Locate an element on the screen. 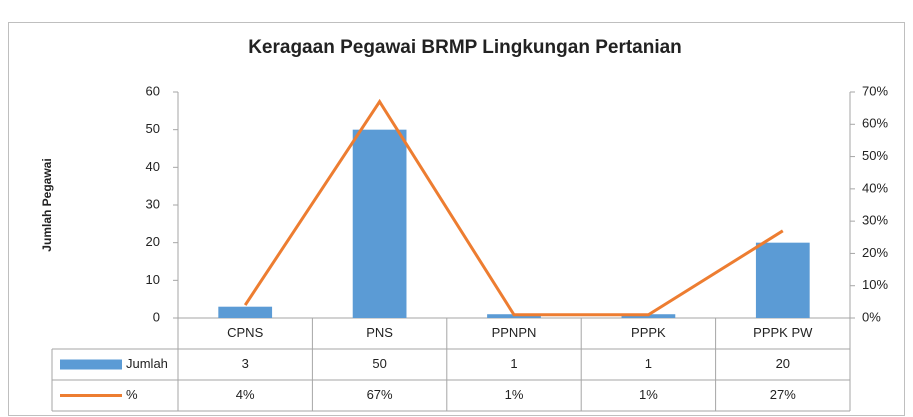  x-tick-label: PPPK PW is located at coordinates (783, 332).